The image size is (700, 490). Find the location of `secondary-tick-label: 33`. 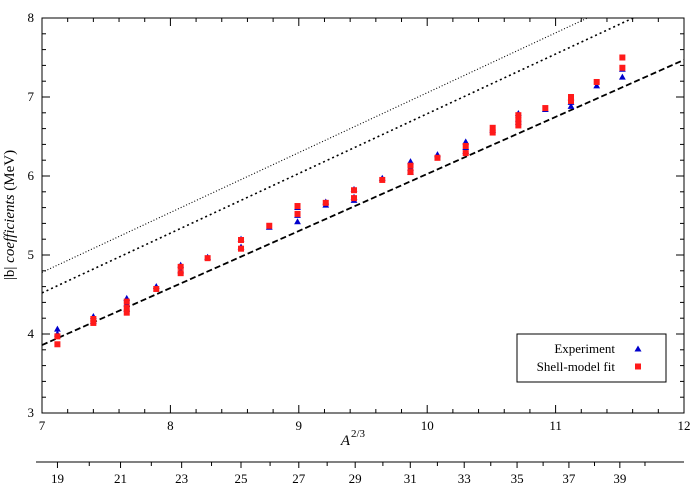

secondary-tick-label: 33 is located at coordinates (464, 478).